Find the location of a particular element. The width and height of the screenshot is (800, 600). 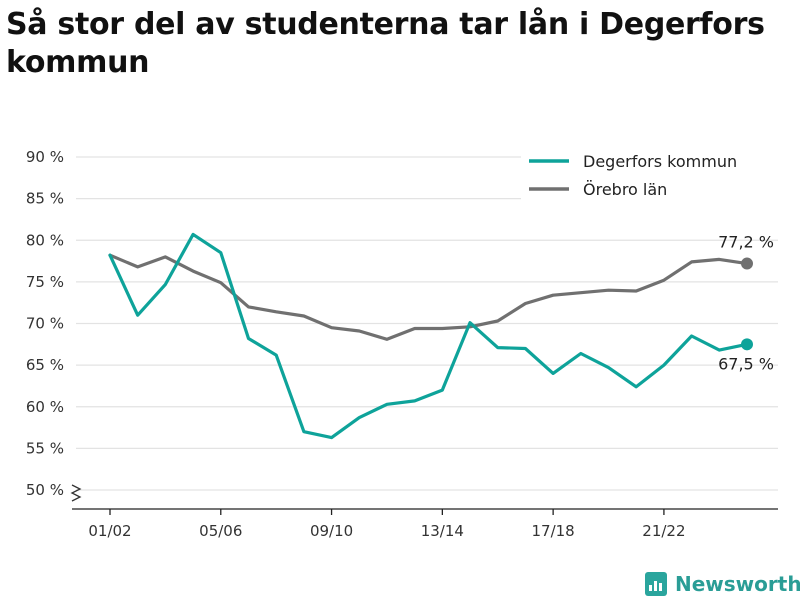

legend-background is located at coordinates (650, 175).